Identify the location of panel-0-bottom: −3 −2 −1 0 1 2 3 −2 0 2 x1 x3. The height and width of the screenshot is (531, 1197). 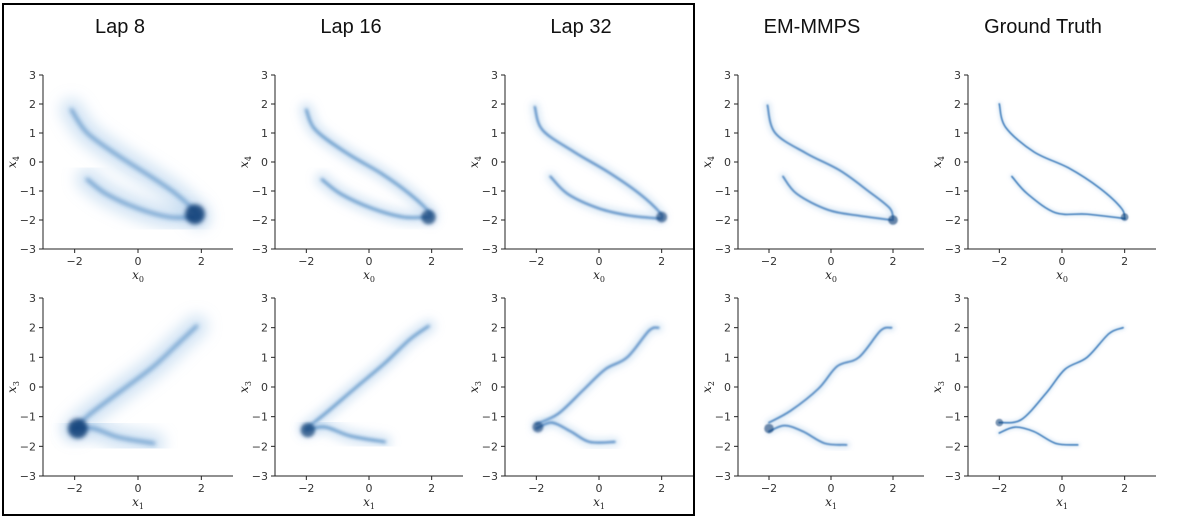
(119, 401).